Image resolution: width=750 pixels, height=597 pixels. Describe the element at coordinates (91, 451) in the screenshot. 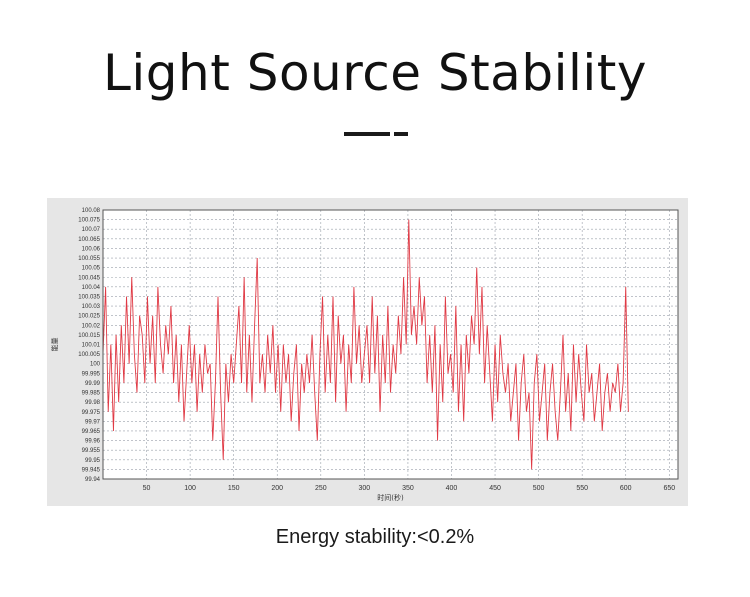

I see `y-tick-label: 99.955` at that location.